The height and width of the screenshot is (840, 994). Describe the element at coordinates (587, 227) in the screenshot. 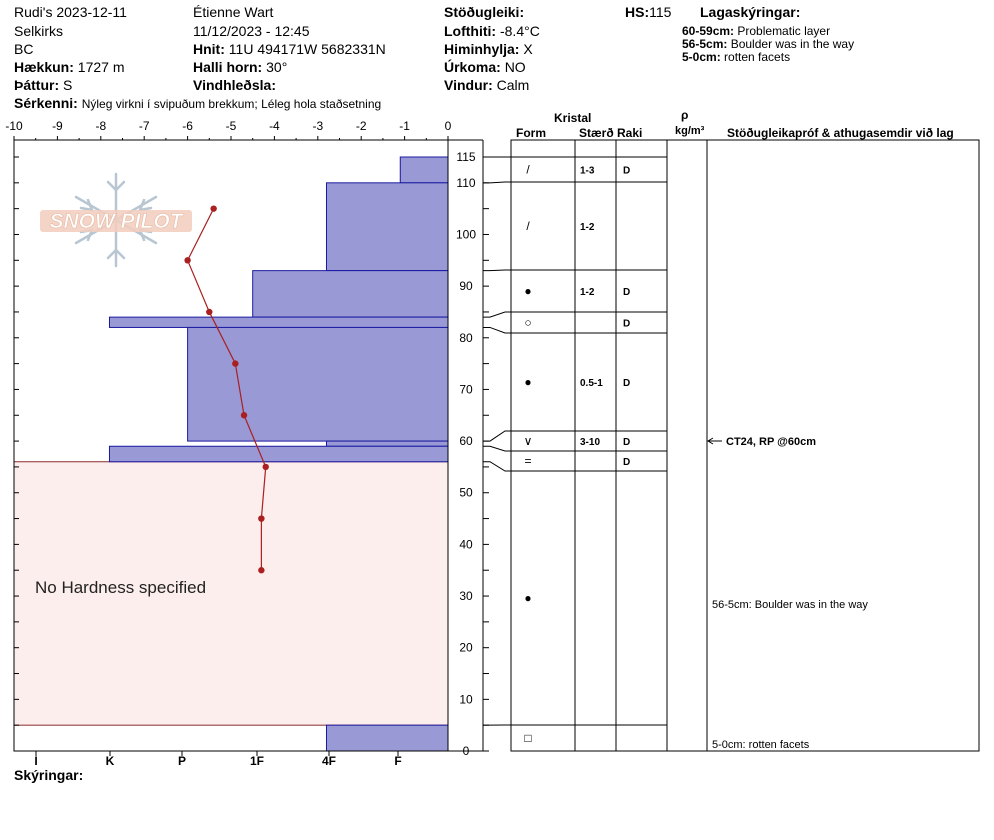

I see `grain-size-value: 1-2` at that location.